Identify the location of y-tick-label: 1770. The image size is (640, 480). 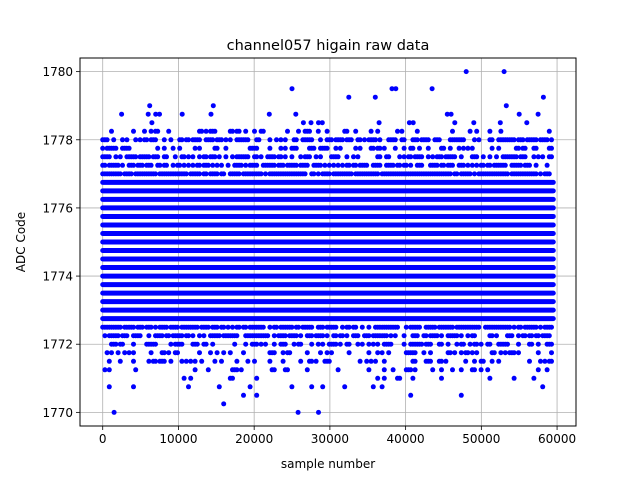
(57, 413).